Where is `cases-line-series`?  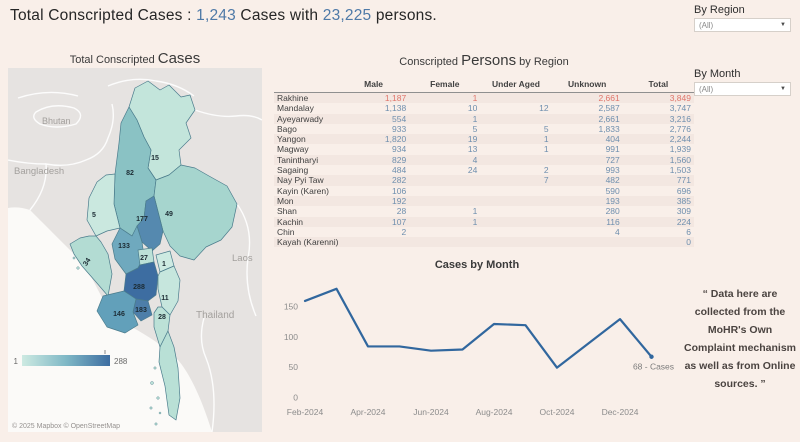
cases-line-series is located at coordinates (478, 328).